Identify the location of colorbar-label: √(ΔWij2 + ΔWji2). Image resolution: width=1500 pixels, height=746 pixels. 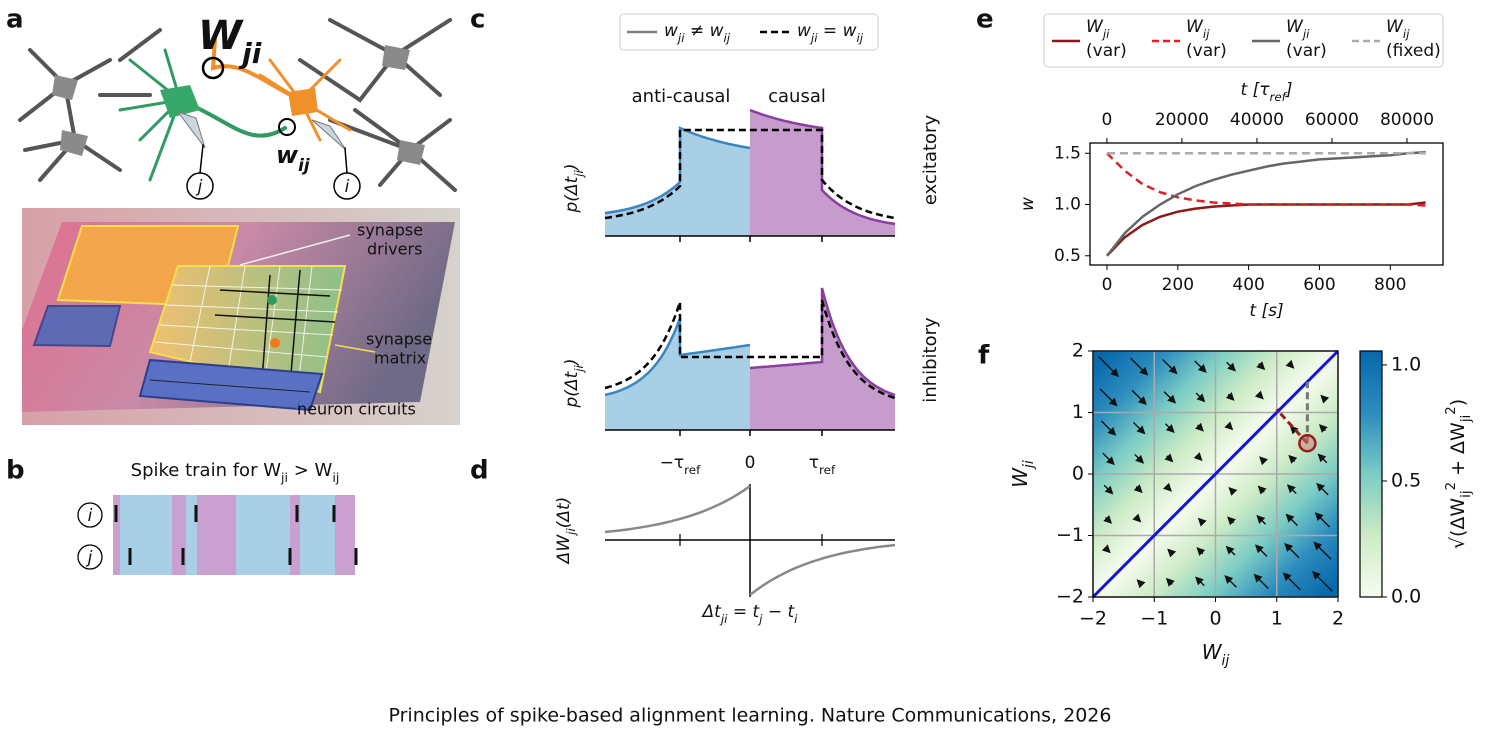
(1459, 474).